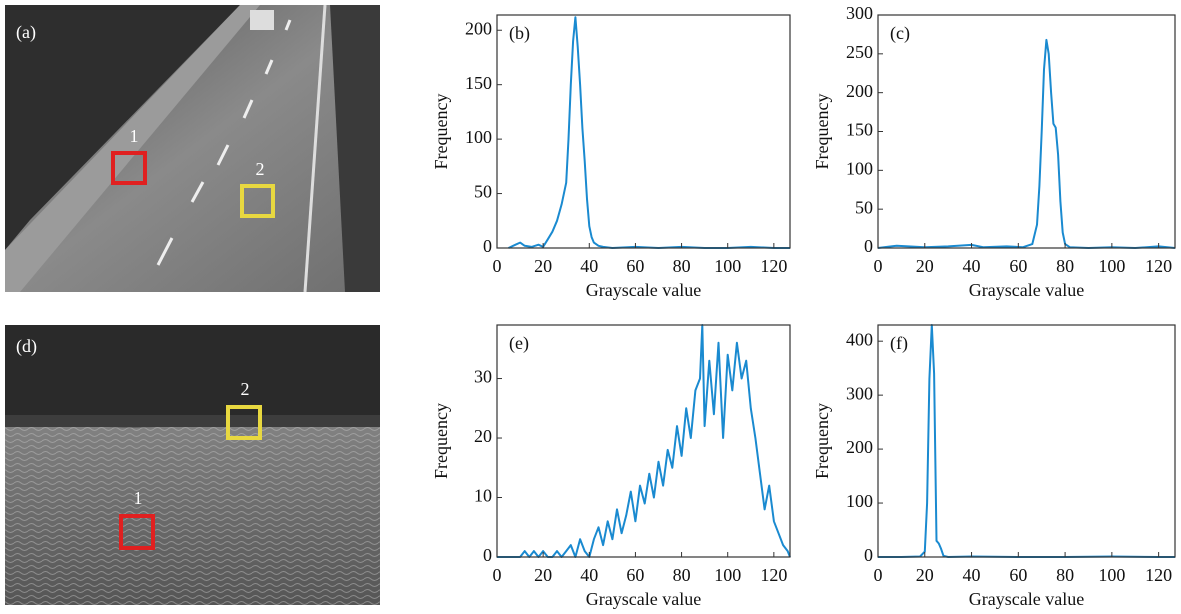  Describe the element at coordinates (859, 52) in the screenshot. I see `y-tick-label: 250` at that location.